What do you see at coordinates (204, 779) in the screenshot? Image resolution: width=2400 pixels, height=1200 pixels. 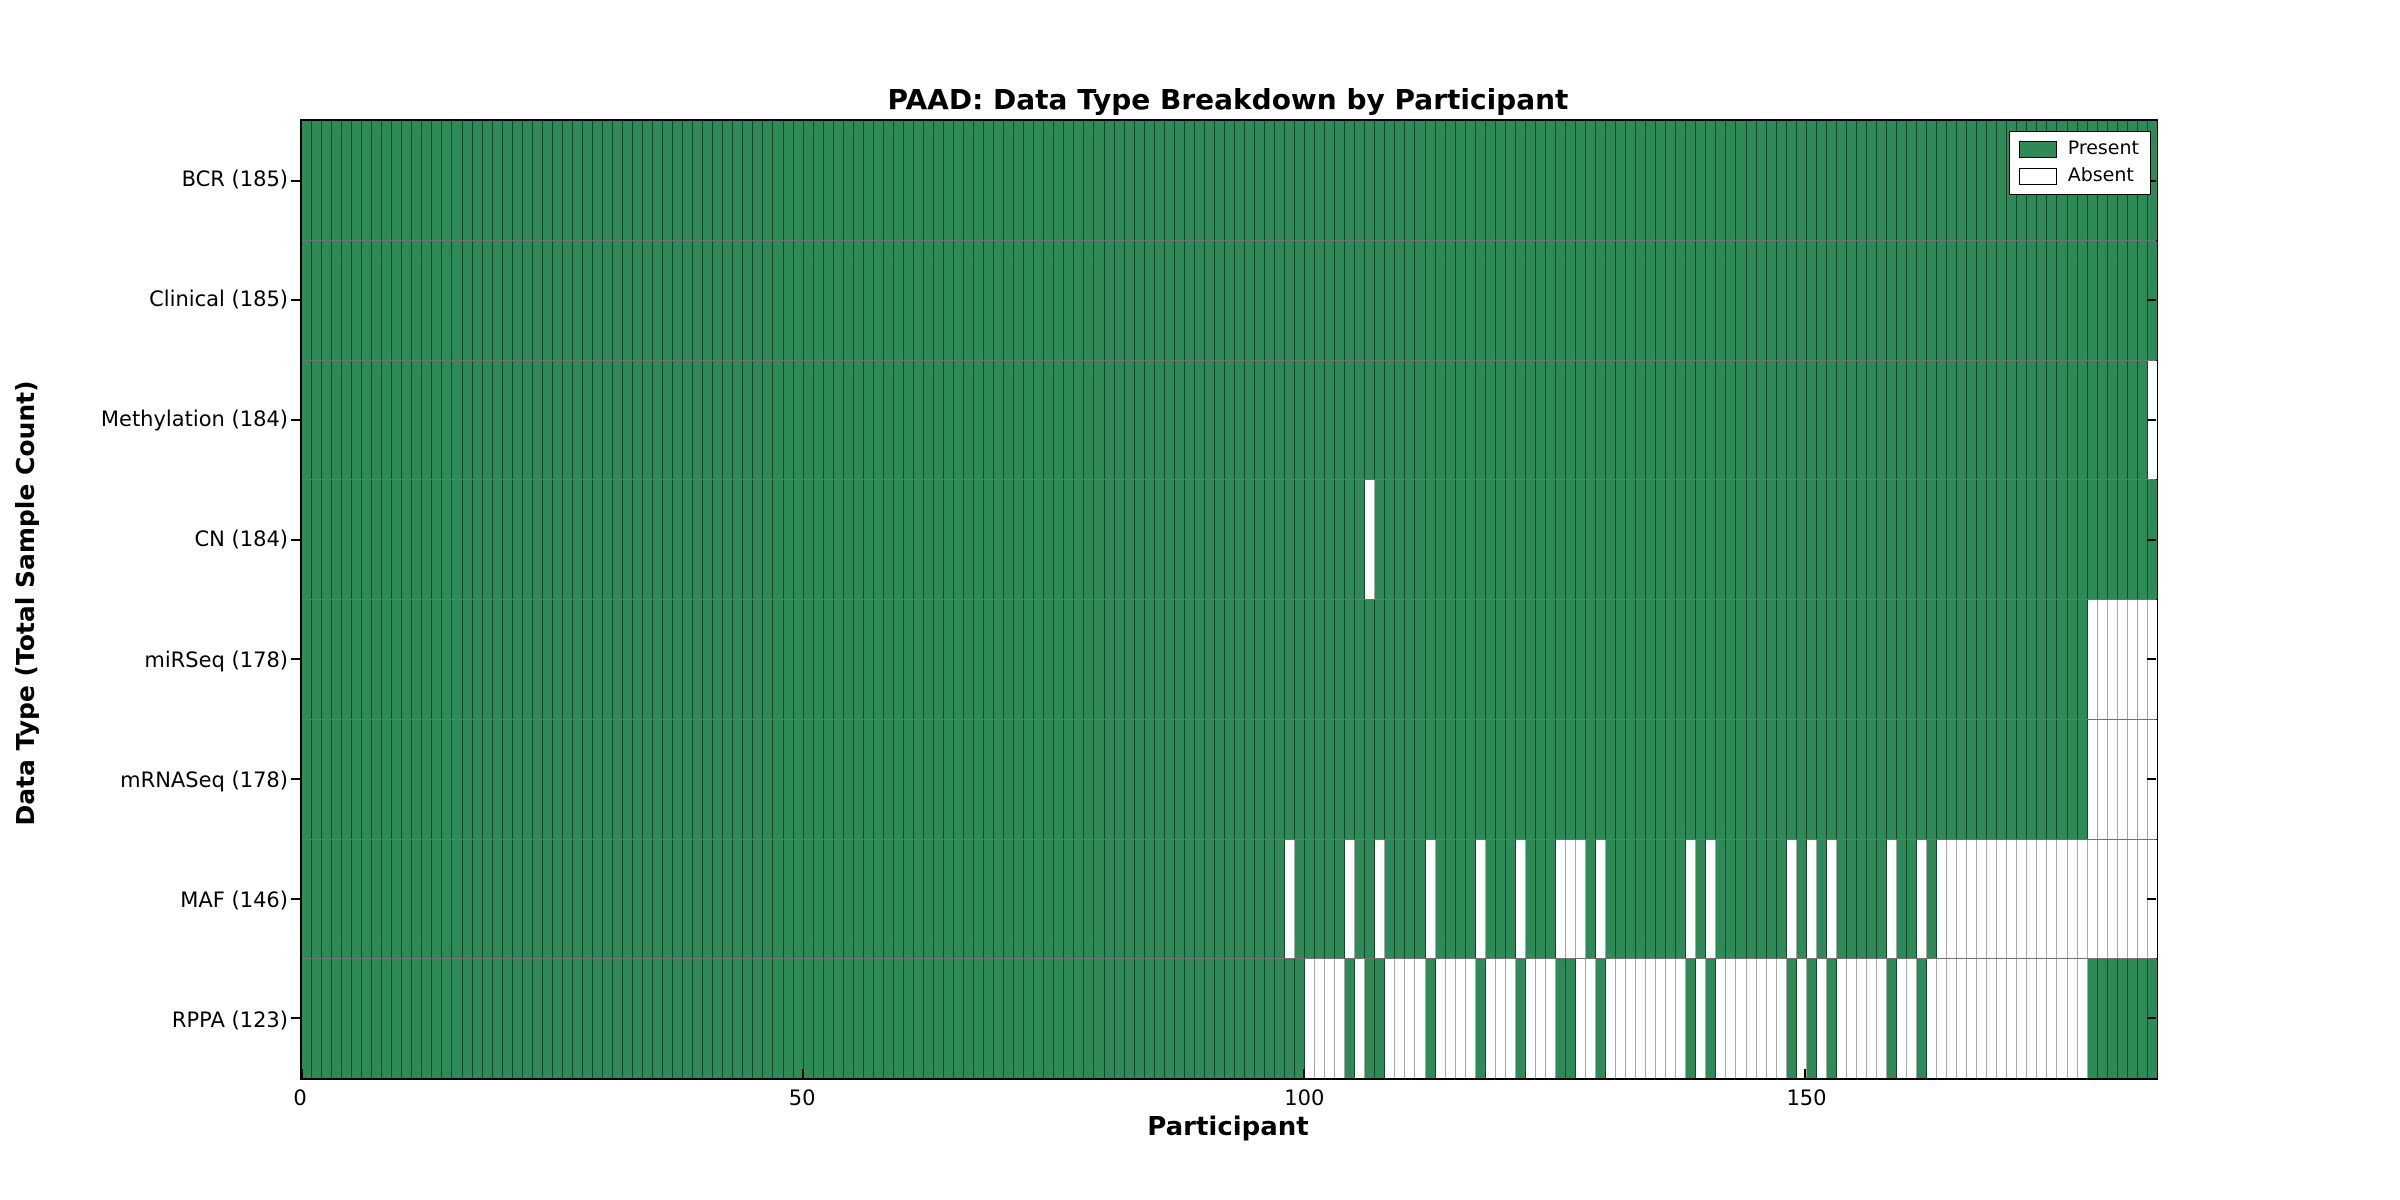 I see `y-tick-label-mRNASeq: mRNASeq (178)` at bounding box center [204, 779].